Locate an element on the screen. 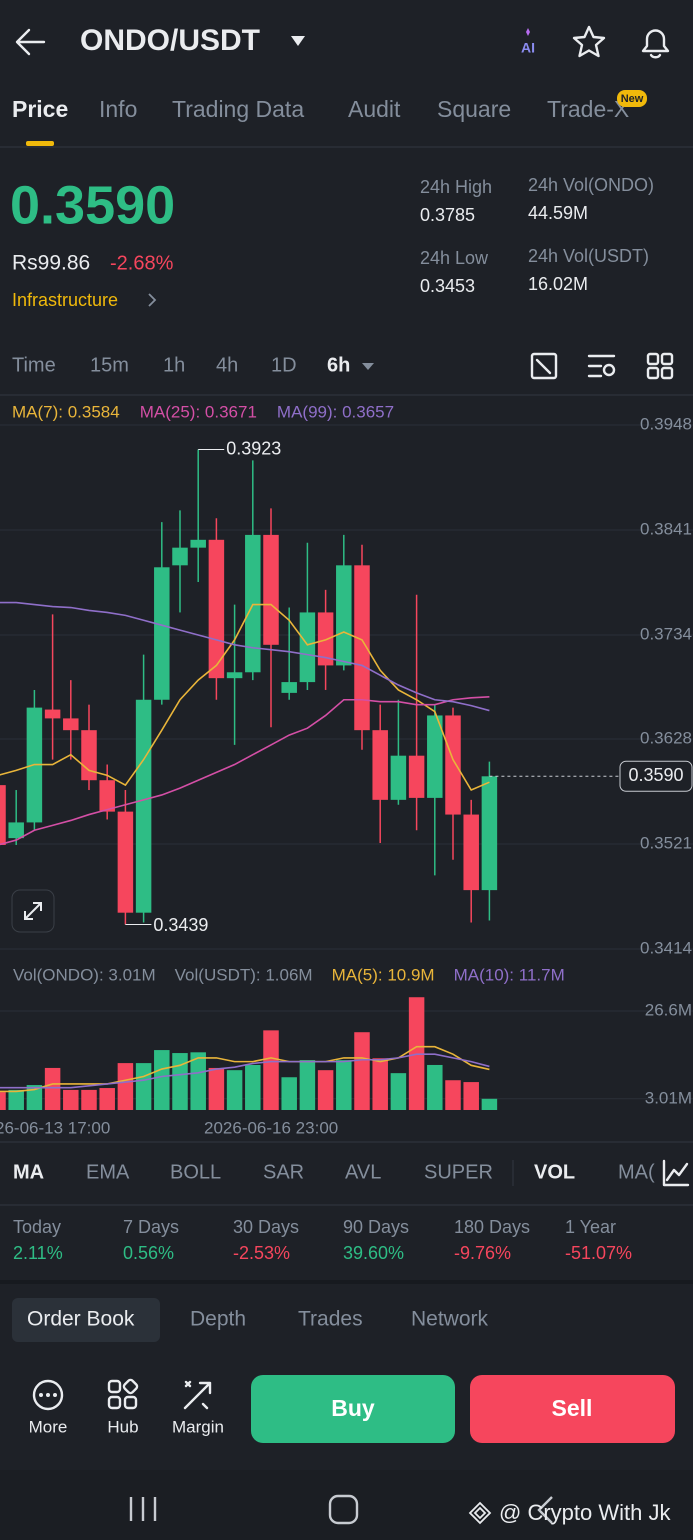 Image resolution: width=693 pixels, height=1540 pixels. sector-tag: Infrastructure is located at coordinates (65, 300).